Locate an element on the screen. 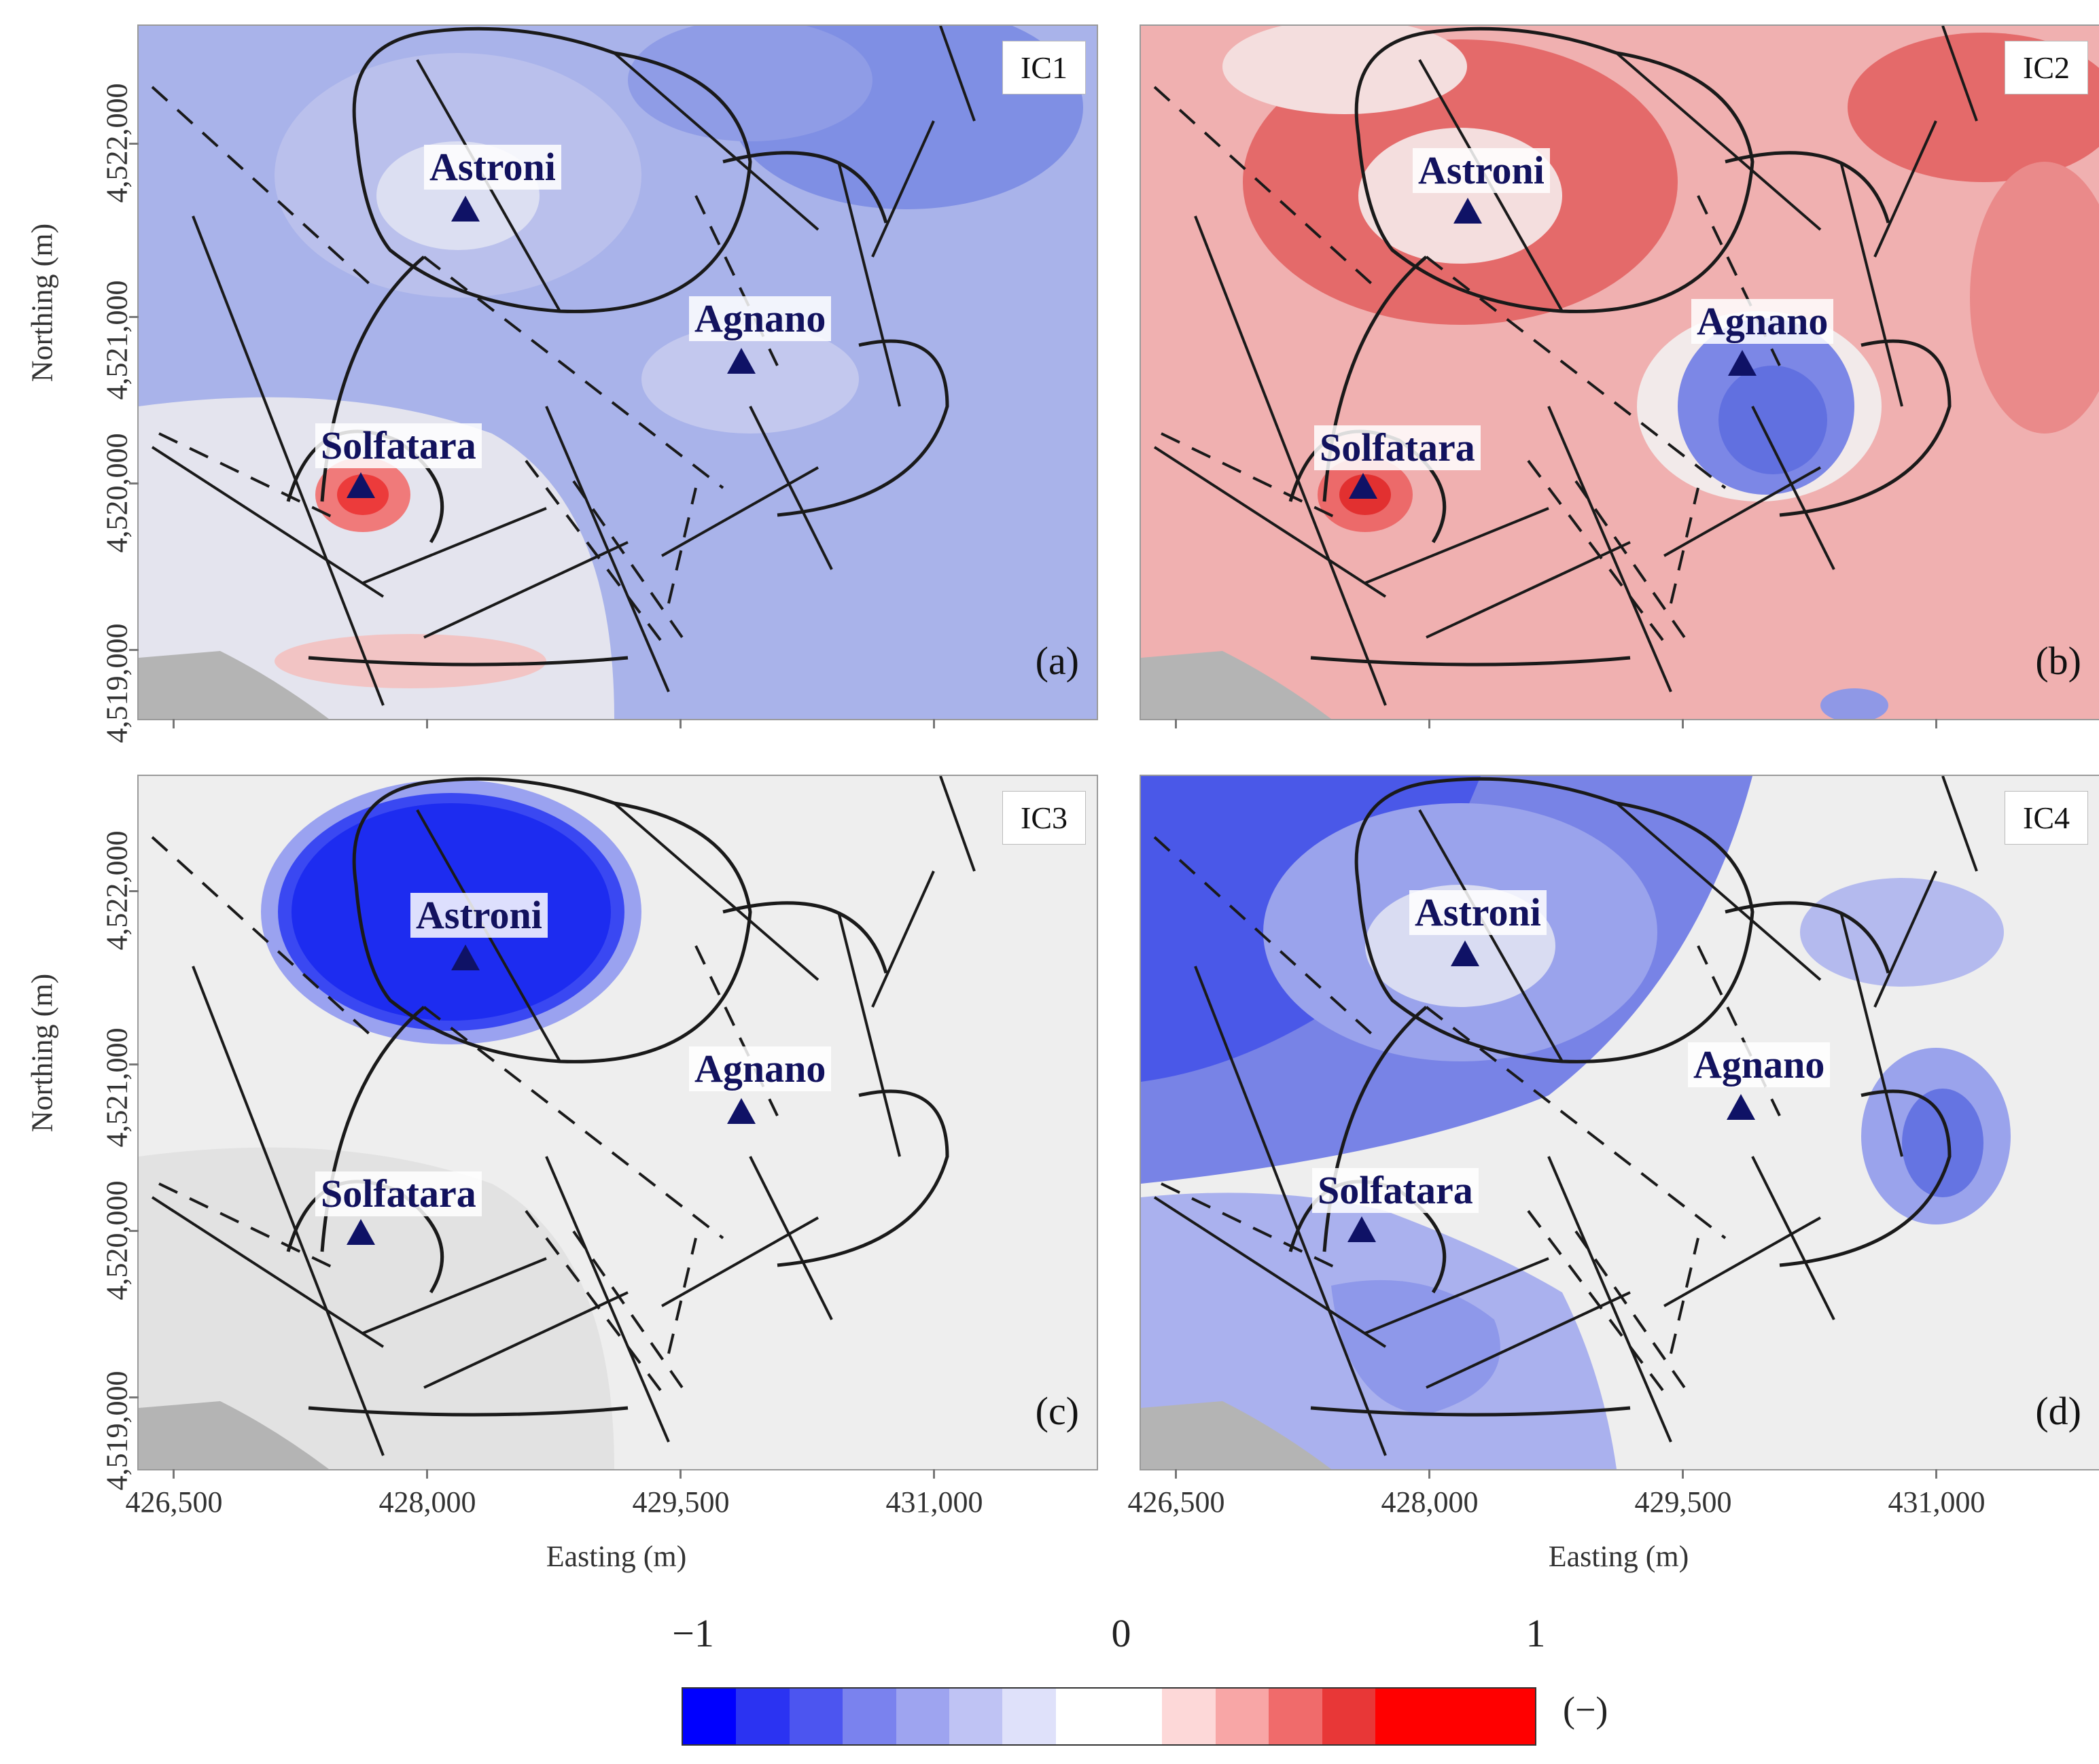 This screenshot has width=2099, height=1764. colorbar-tick-mid: 0 is located at coordinates (1121, 1633).